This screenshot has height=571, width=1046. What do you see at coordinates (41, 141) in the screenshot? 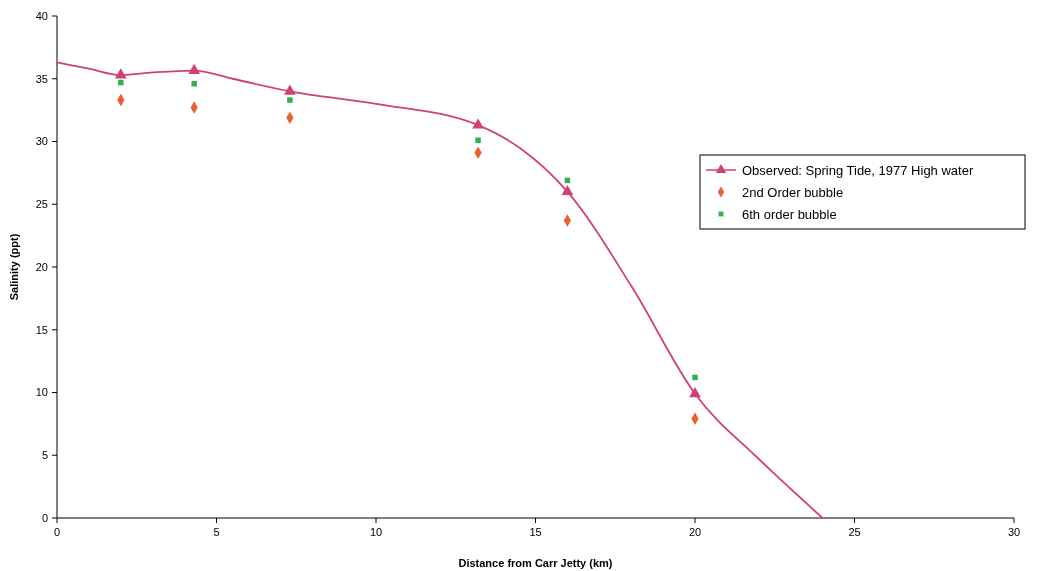
I see `y-tick-label: 30` at bounding box center [41, 141].